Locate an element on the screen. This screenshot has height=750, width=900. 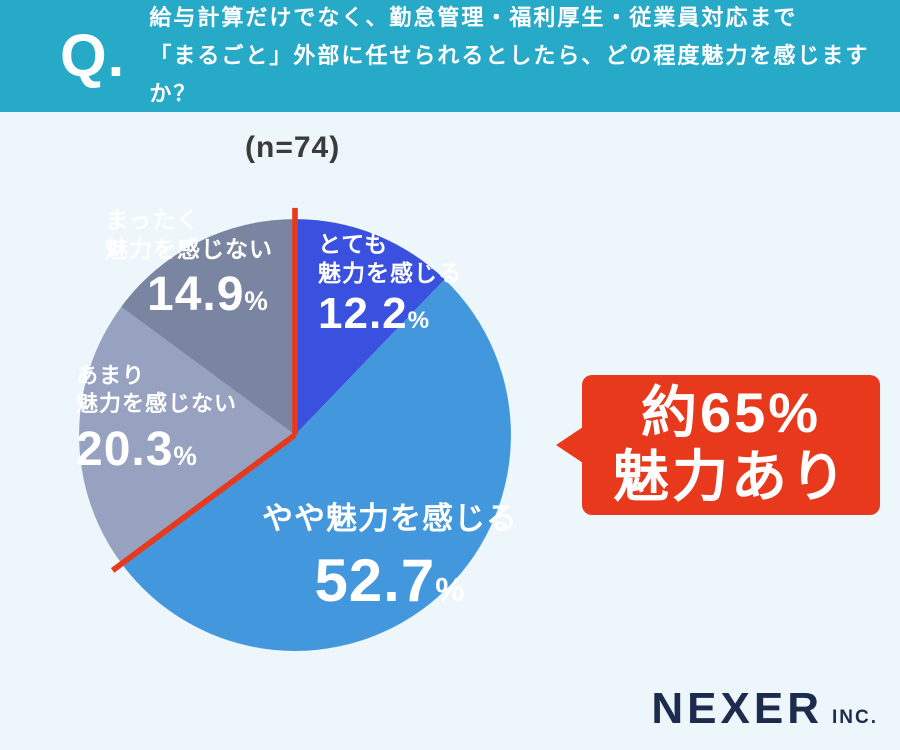
nexer-logo: NEXER INC. is located at coordinates (764, 709).